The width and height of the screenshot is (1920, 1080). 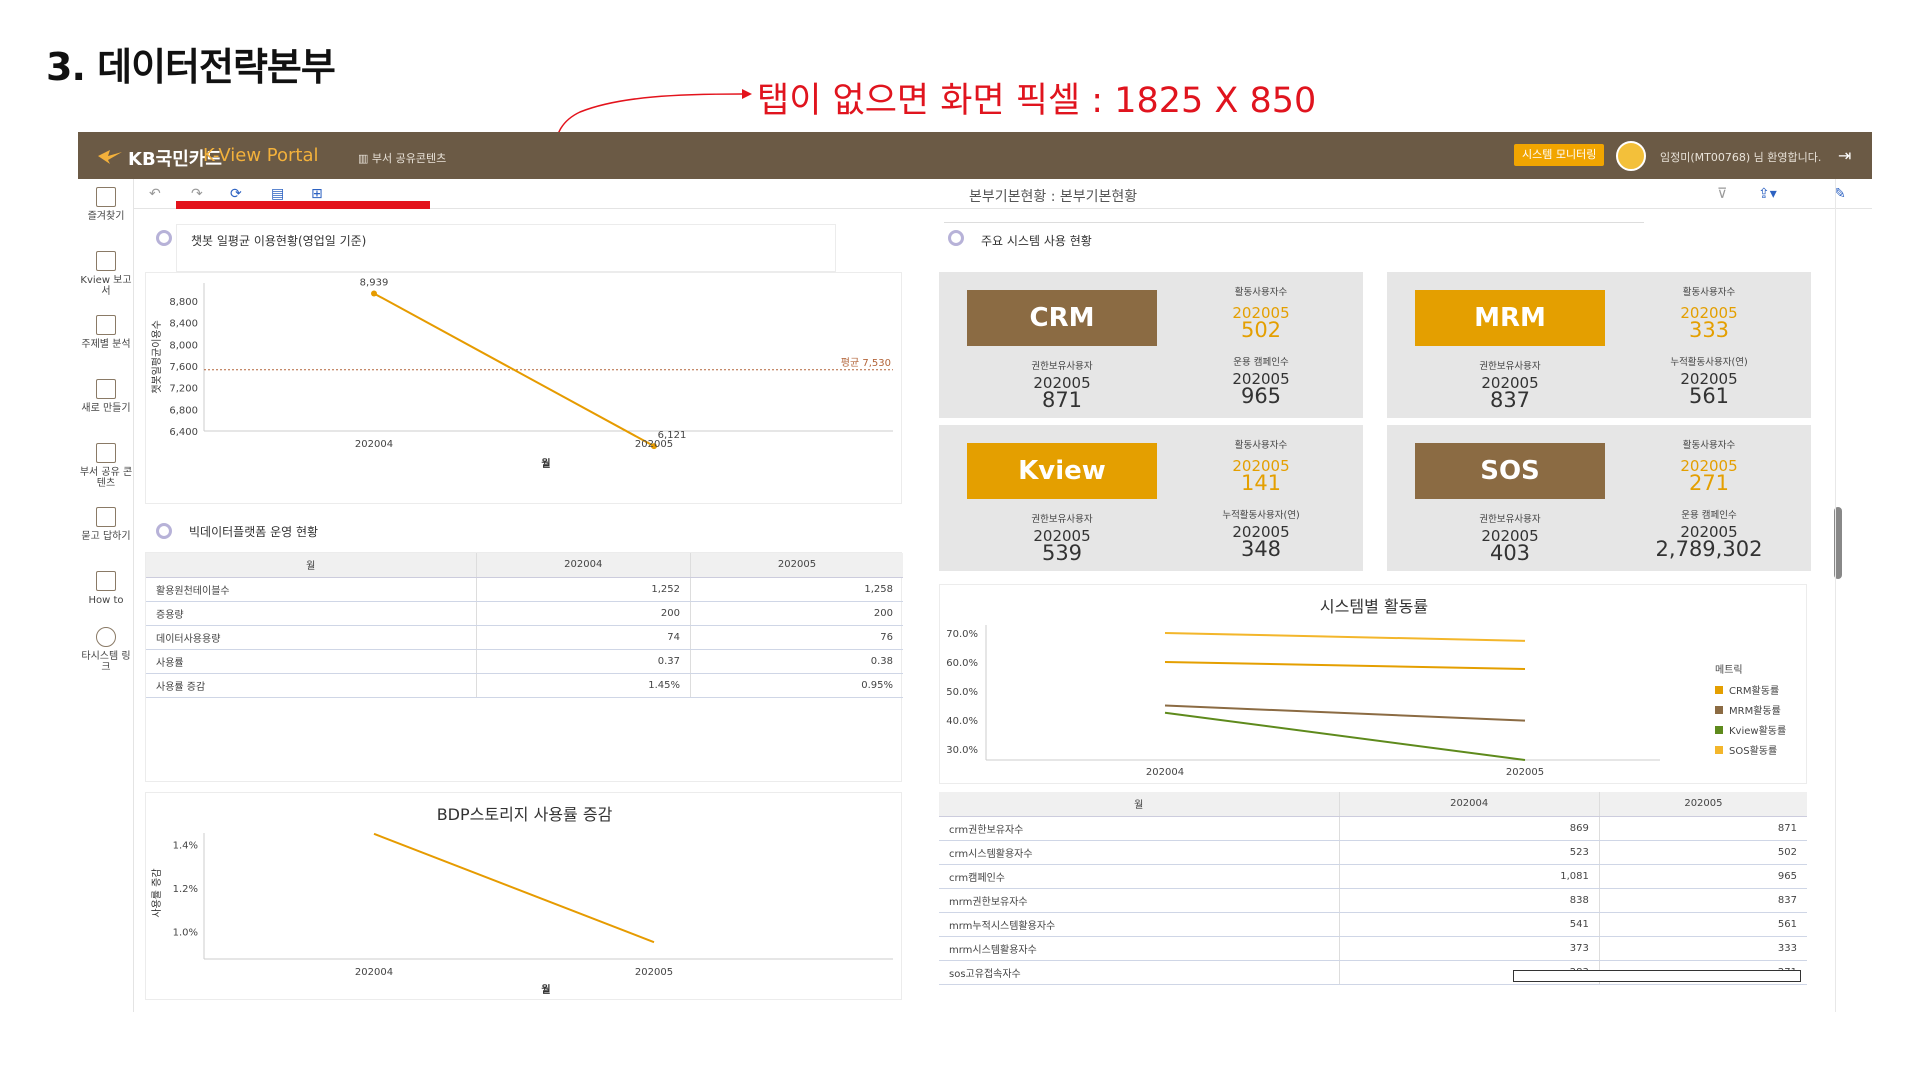 What do you see at coordinates (155, 194) in the screenshot?
I see `undo-icon: ↶` at bounding box center [155, 194].